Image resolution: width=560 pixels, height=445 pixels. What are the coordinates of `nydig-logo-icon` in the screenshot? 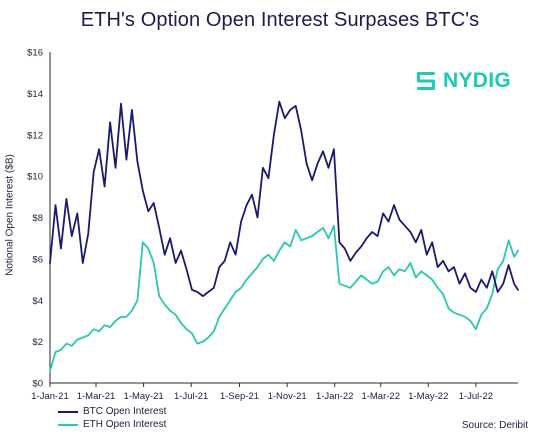 It's located at (426, 81).